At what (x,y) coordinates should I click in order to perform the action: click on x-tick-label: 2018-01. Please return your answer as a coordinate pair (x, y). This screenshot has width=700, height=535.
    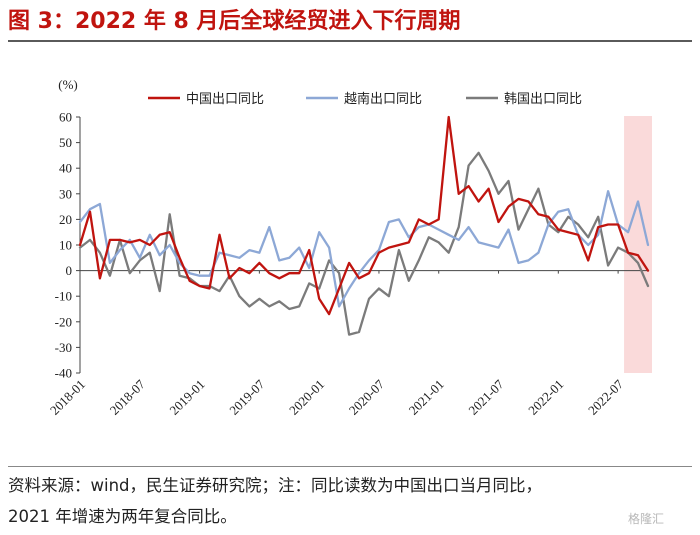
    Looking at the image, I should click on (67, 397).